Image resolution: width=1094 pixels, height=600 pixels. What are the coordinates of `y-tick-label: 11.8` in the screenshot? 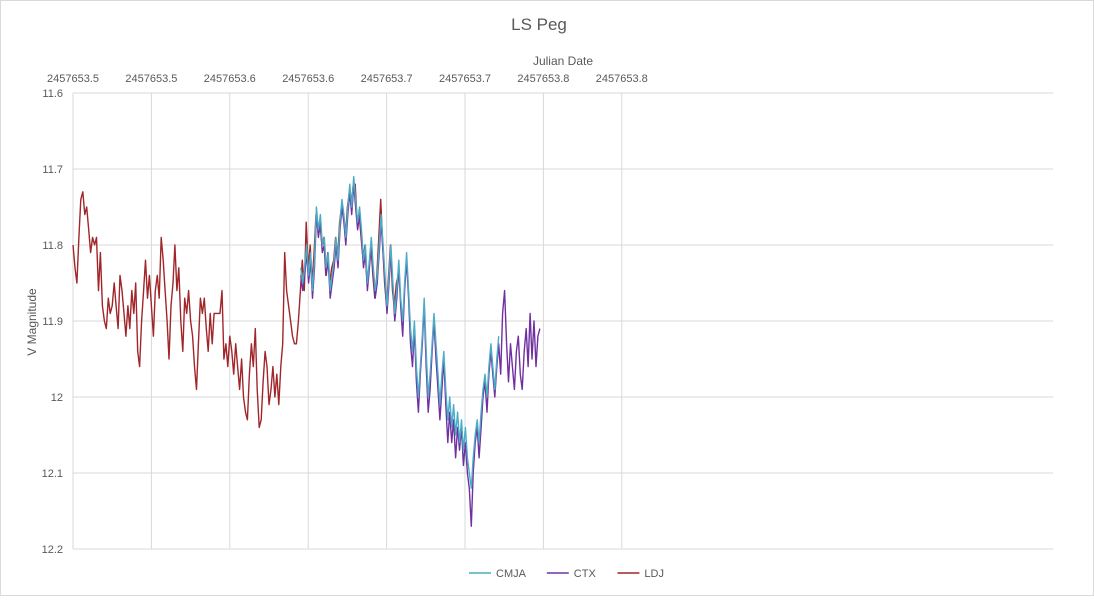 It's located at (52, 246).